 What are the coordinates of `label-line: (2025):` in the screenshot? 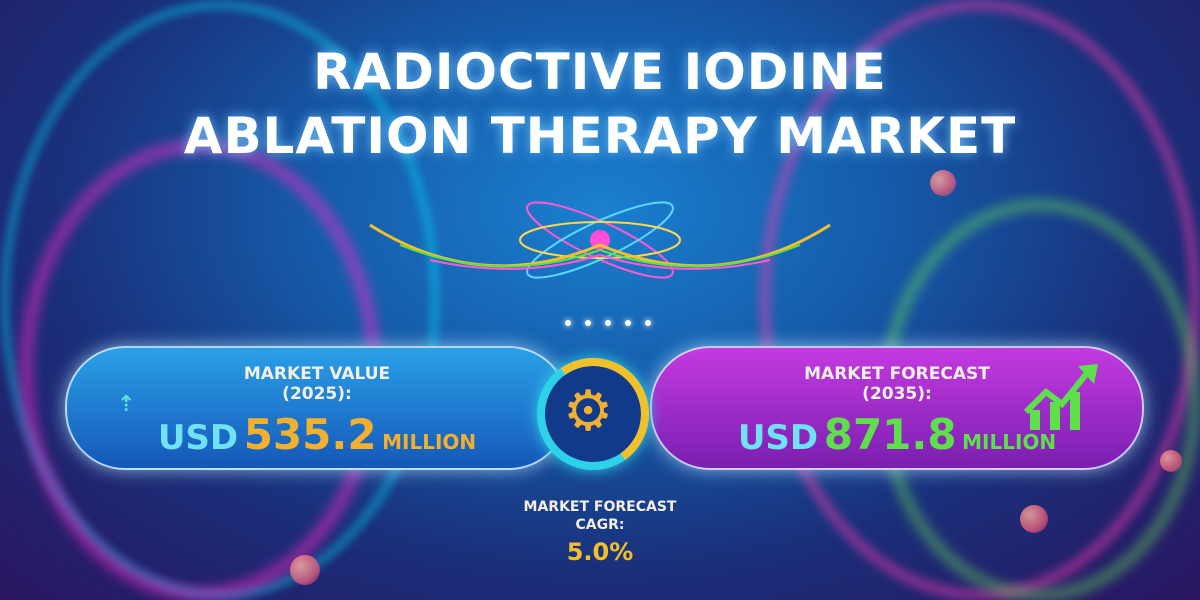 It's located at (317, 394).